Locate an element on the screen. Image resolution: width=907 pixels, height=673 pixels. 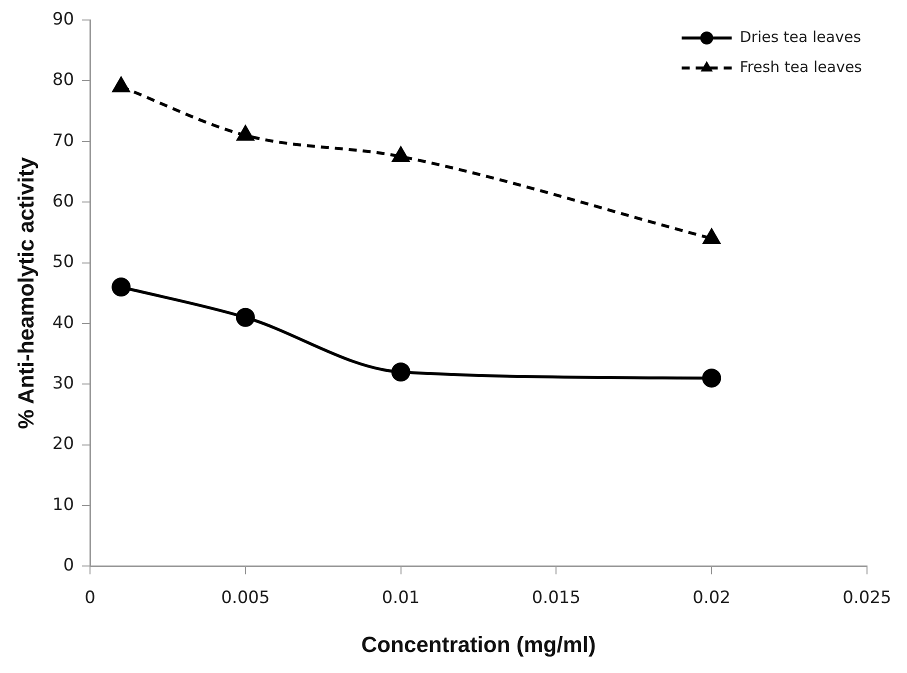
y-tick-label: 90 is located at coordinates (63, 19).